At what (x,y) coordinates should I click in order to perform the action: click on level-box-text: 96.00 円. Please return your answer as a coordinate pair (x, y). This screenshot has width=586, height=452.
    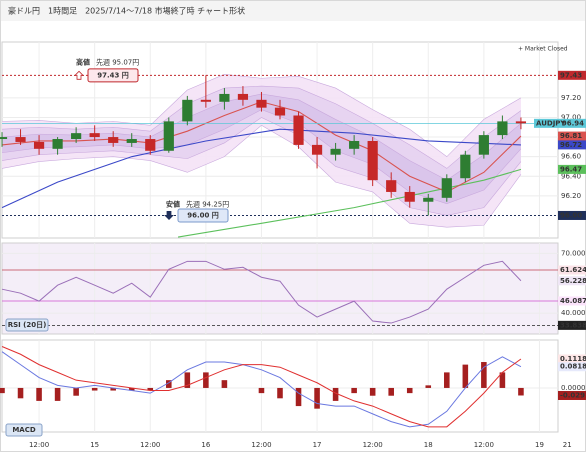
    Looking at the image, I should click on (203, 215).